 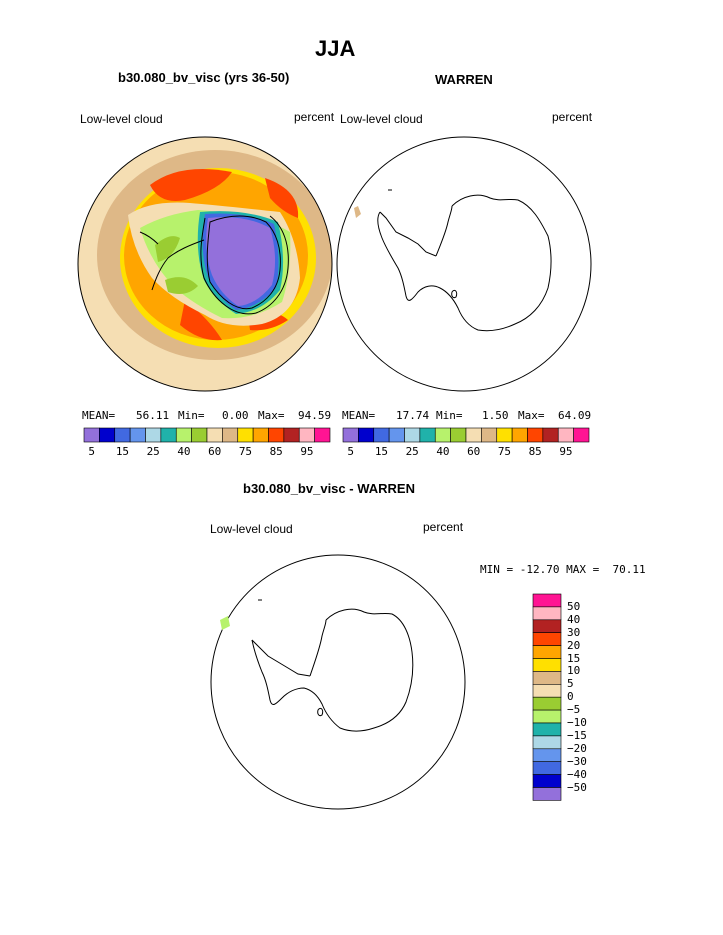 I want to click on diff-colorbar-tick-label: −20, so click(x=577, y=748).